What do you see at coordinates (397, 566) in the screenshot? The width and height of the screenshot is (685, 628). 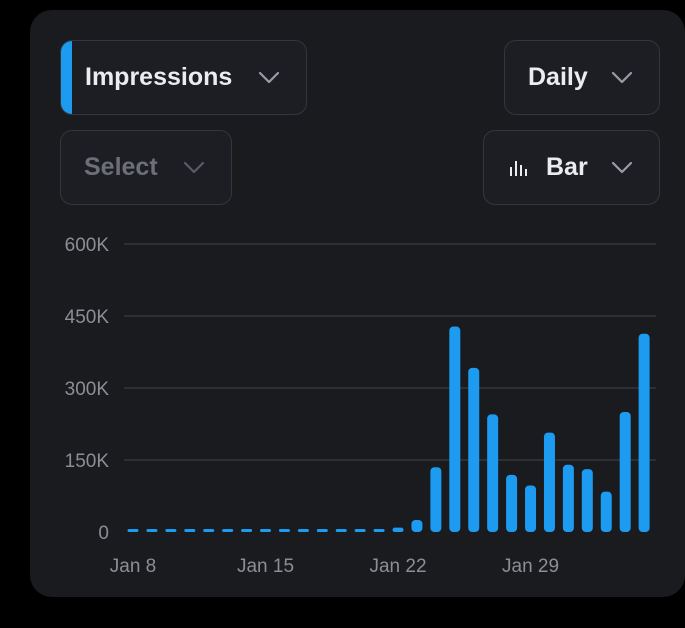 I see `x-tick-label: Jan 22` at bounding box center [397, 566].